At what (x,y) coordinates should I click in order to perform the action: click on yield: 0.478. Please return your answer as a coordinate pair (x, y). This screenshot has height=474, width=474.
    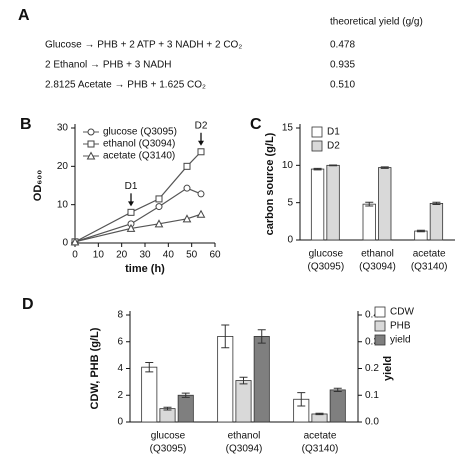
    Looking at the image, I should click on (342, 45).